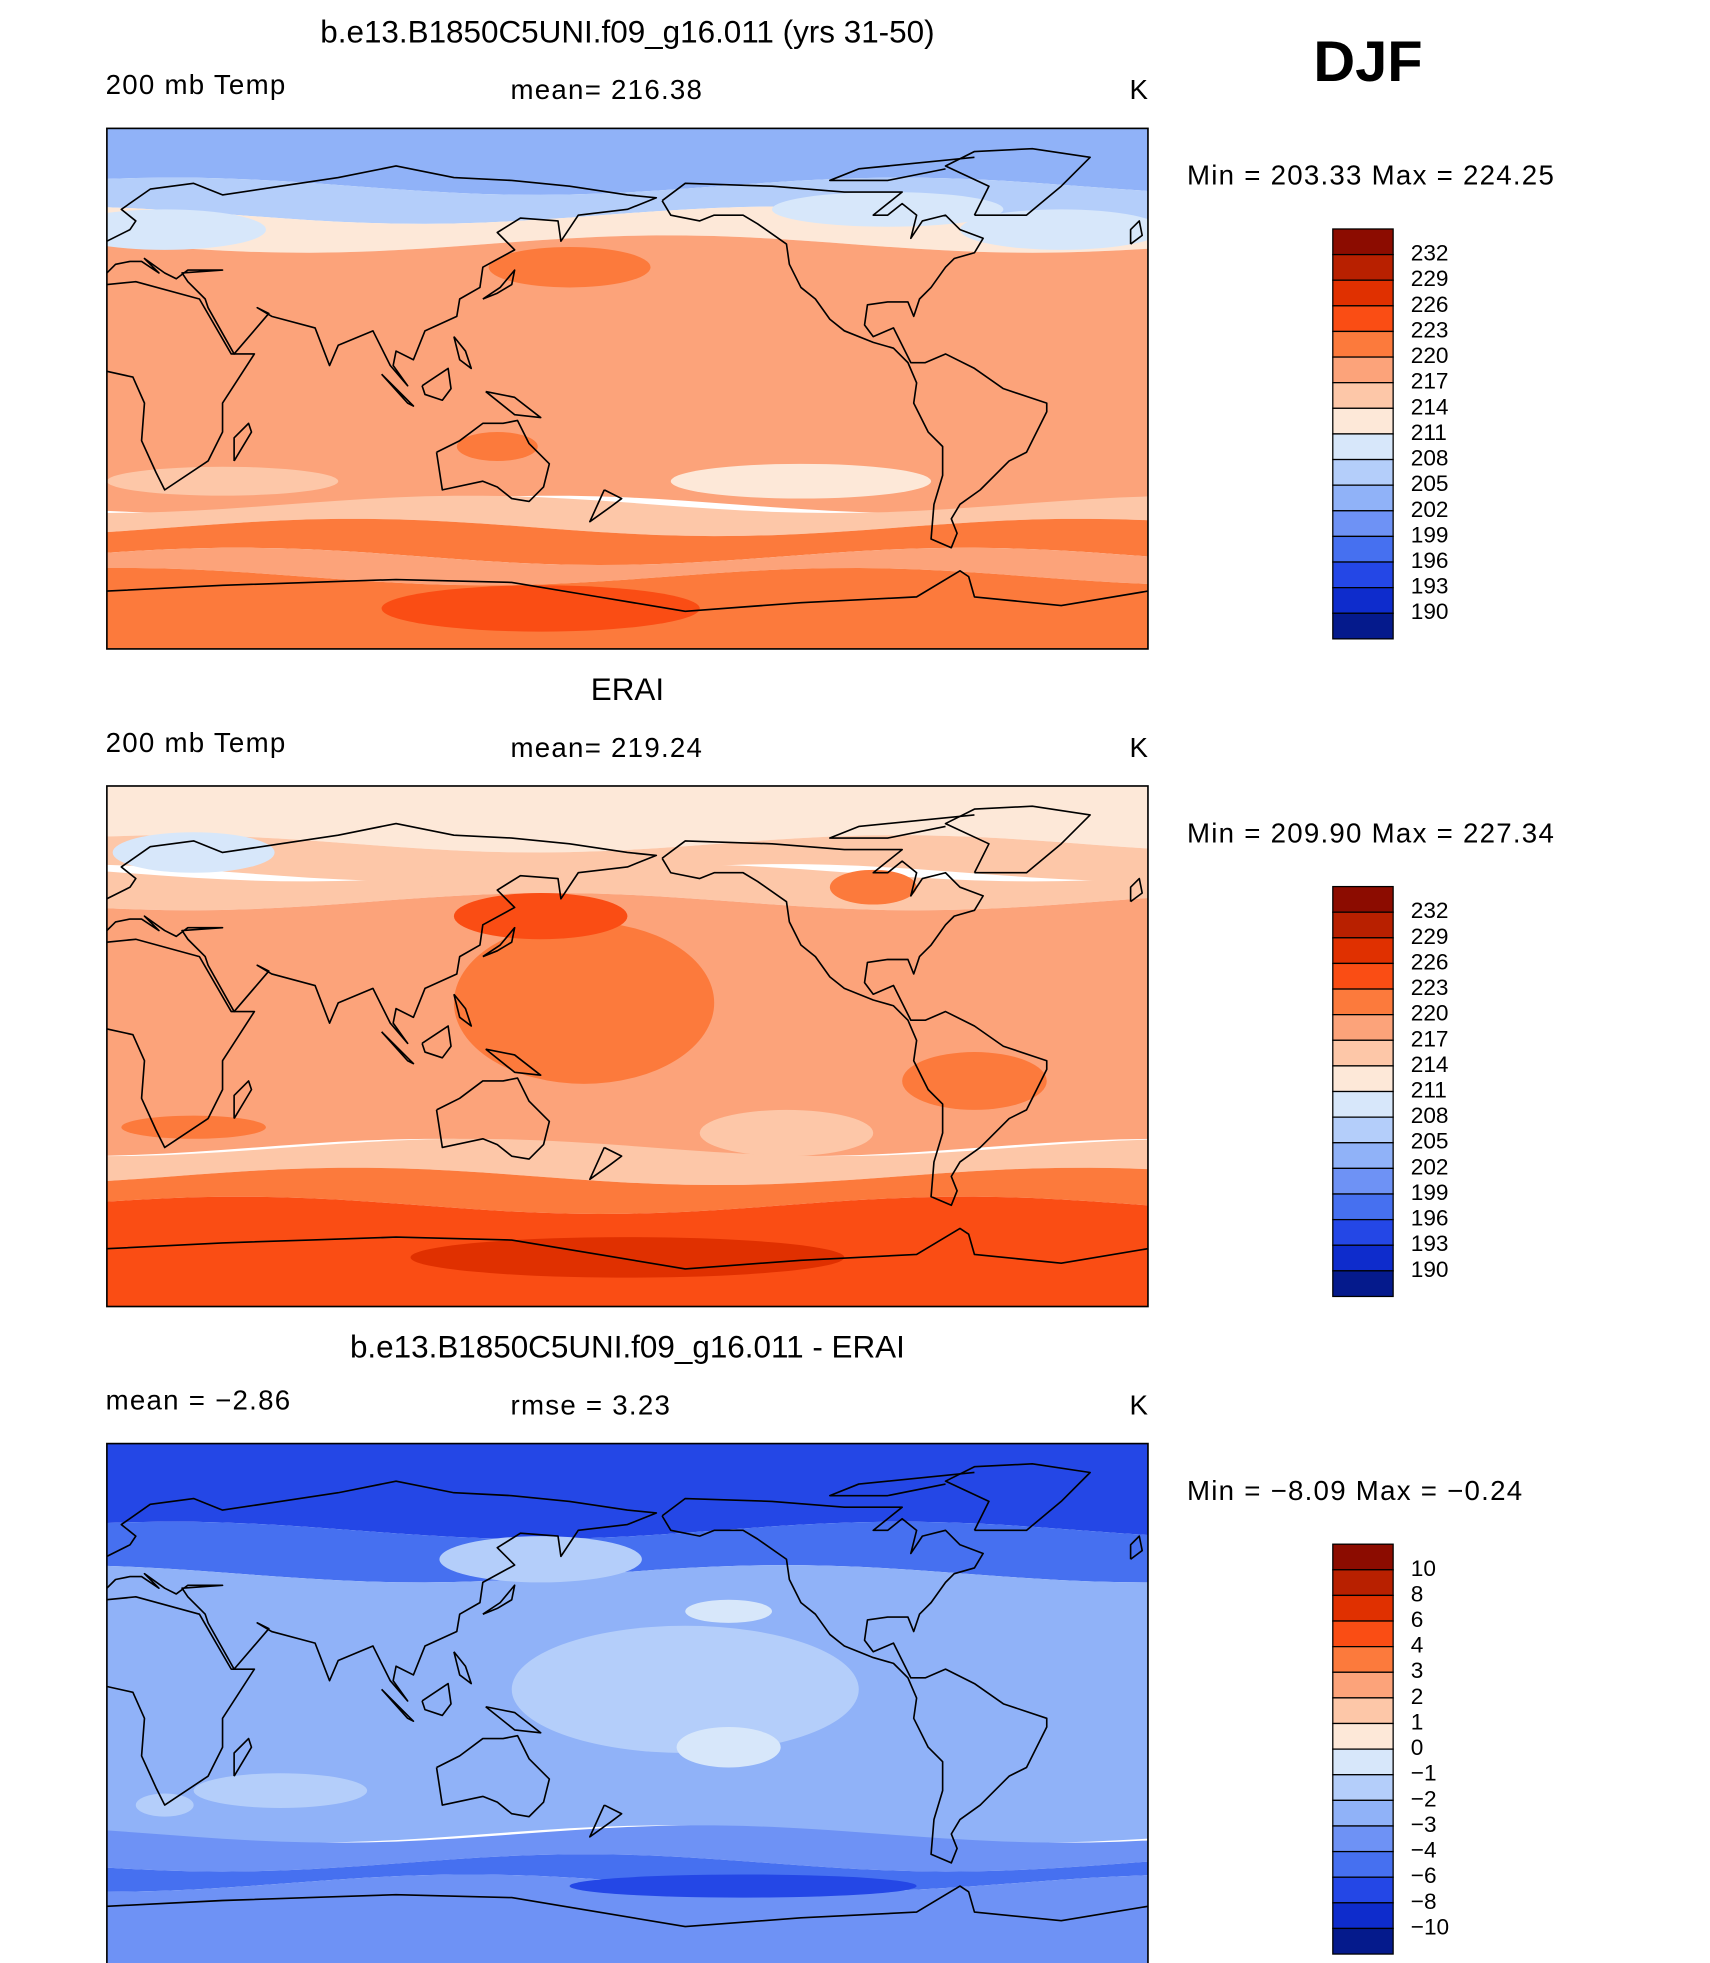  What do you see at coordinates (1430, 1926) in the screenshot?
I see `colorbar-label: −10` at bounding box center [1430, 1926].